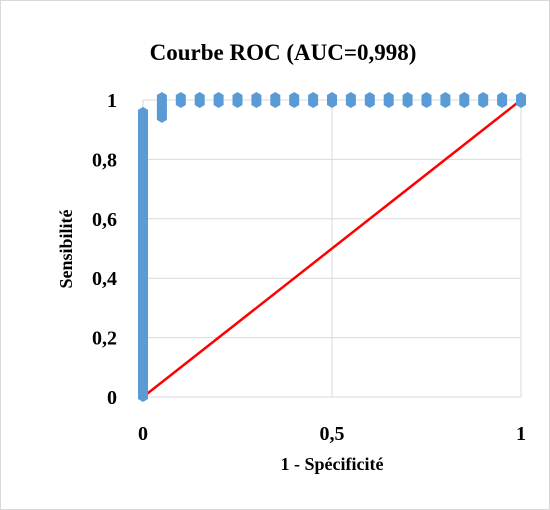 This screenshot has width=550, height=510. What do you see at coordinates (104, 160) in the screenshot?
I see `y-tick-label: 0,8` at bounding box center [104, 160].